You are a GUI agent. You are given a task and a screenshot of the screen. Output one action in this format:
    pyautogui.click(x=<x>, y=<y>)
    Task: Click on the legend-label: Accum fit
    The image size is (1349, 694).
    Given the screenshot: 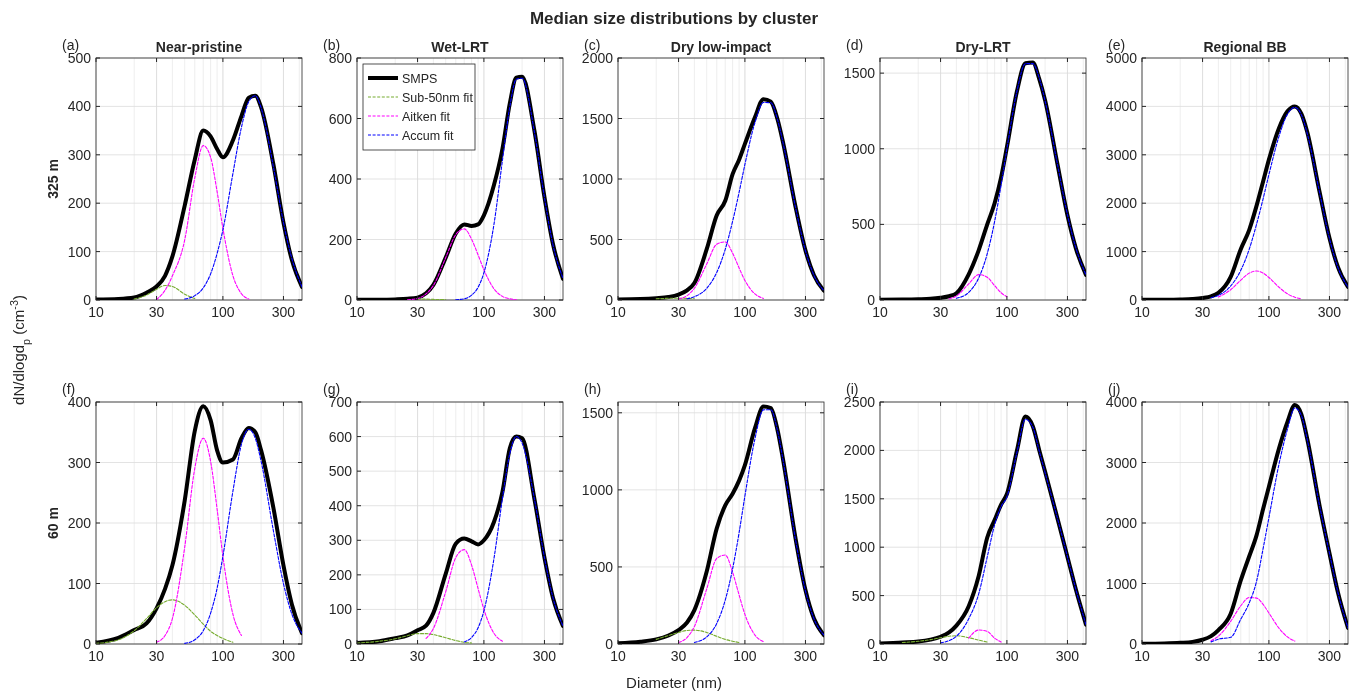 What is the action you would take?
    pyautogui.click(x=428, y=135)
    